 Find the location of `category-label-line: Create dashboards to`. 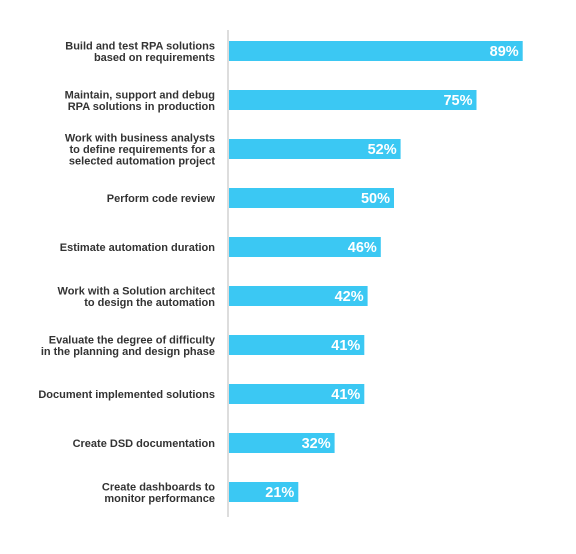

category-label-line: Create dashboards to is located at coordinates (158, 487).